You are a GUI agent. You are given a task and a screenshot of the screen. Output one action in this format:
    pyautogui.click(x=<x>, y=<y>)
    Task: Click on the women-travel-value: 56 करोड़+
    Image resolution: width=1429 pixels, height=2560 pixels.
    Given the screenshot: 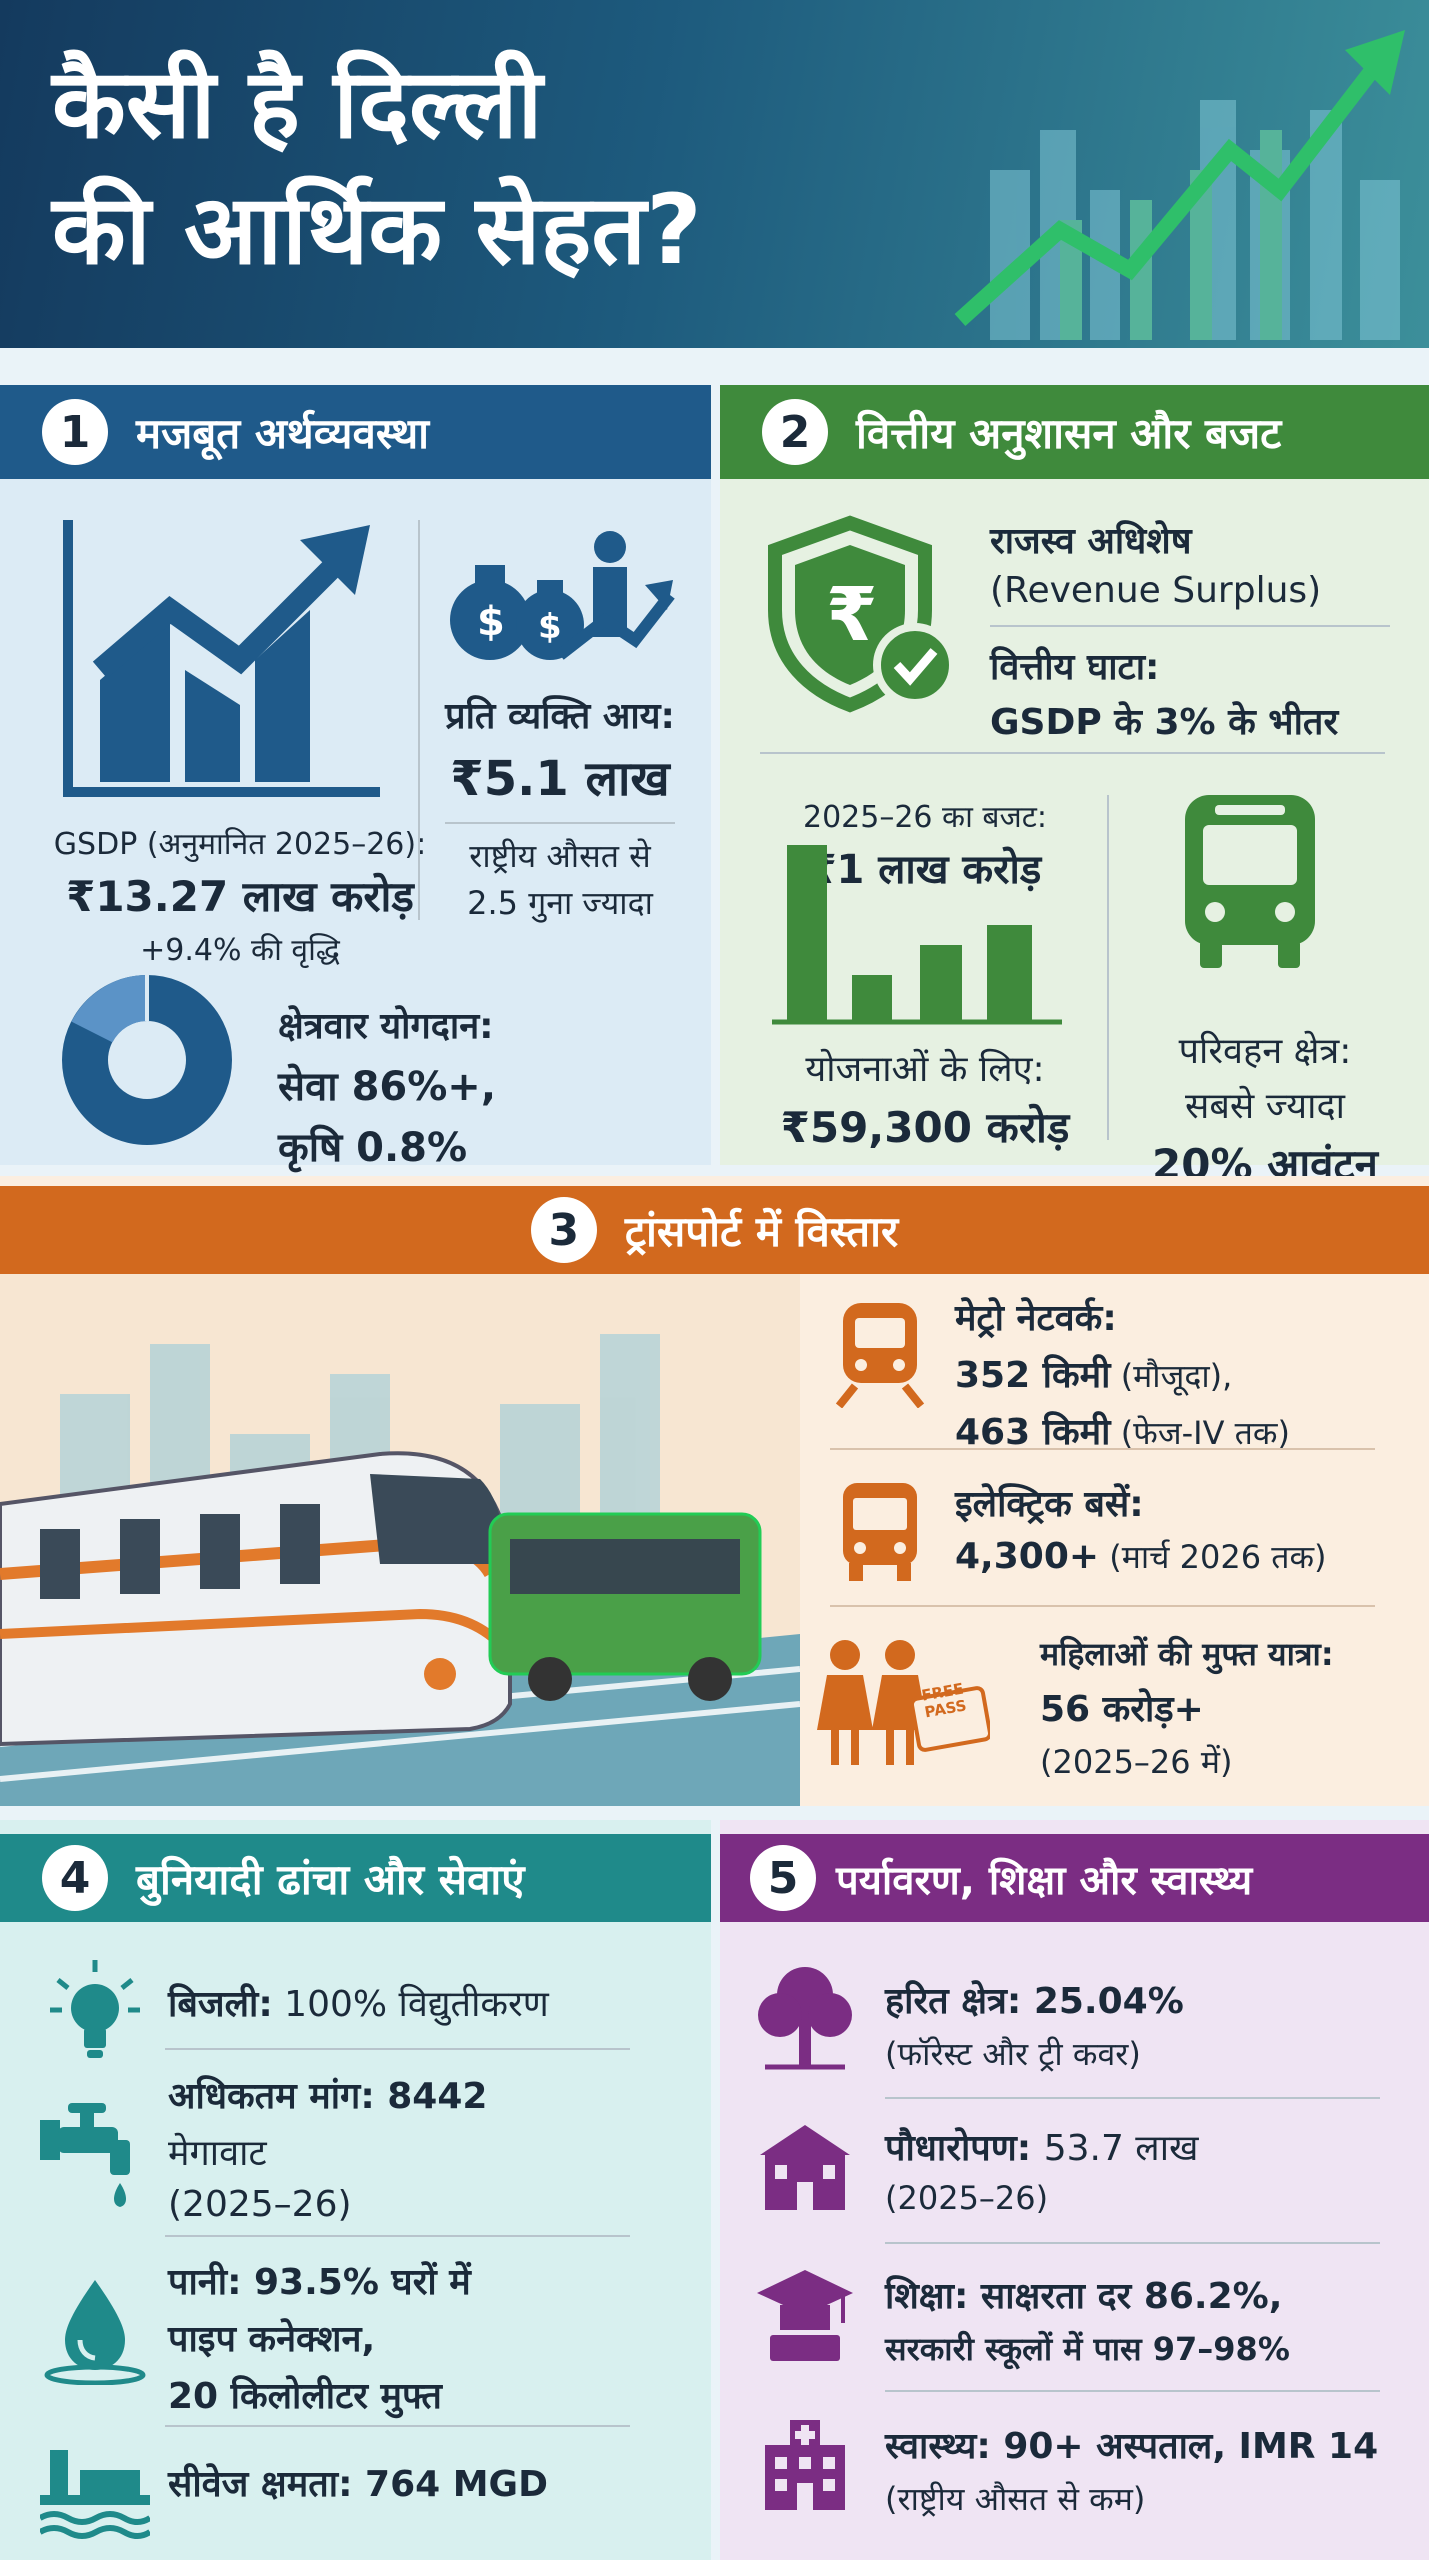 What is the action you would take?
    pyautogui.click(x=1122, y=1709)
    